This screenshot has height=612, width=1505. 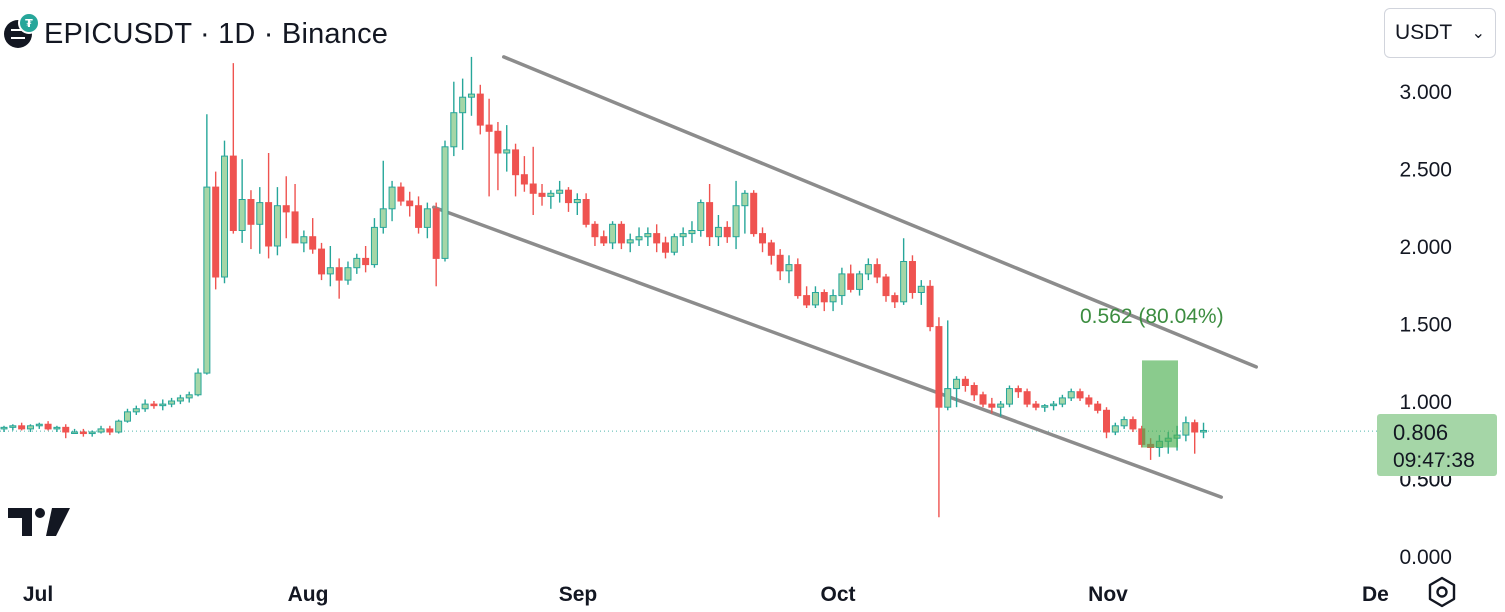 What do you see at coordinates (1108, 594) in the screenshot?
I see `time-tick-label: Nov` at bounding box center [1108, 594].